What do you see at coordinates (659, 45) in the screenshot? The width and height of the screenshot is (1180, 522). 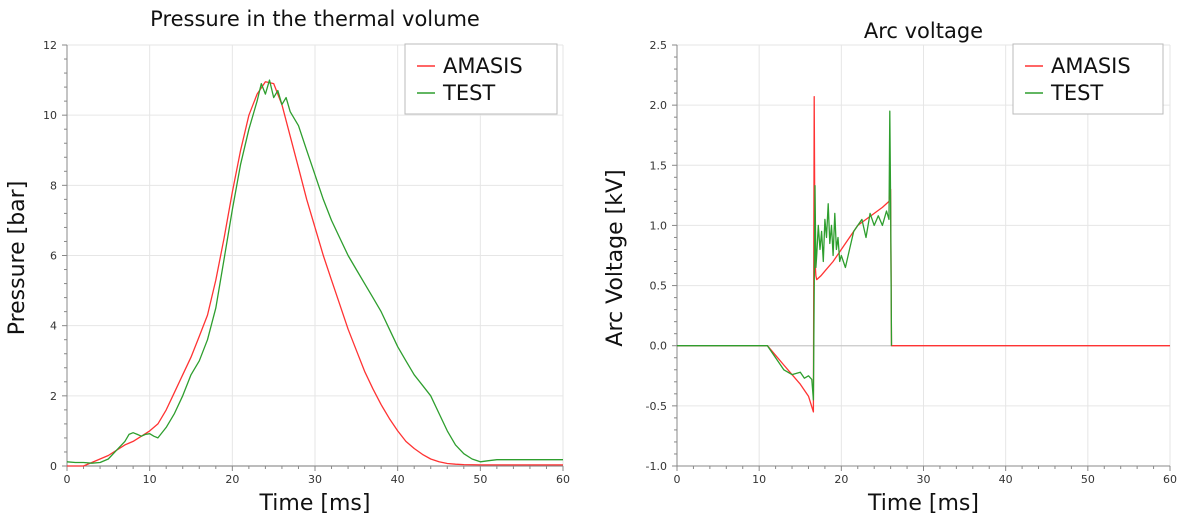 I see `y-tick-label: 2.5` at bounding box center [659, 45].